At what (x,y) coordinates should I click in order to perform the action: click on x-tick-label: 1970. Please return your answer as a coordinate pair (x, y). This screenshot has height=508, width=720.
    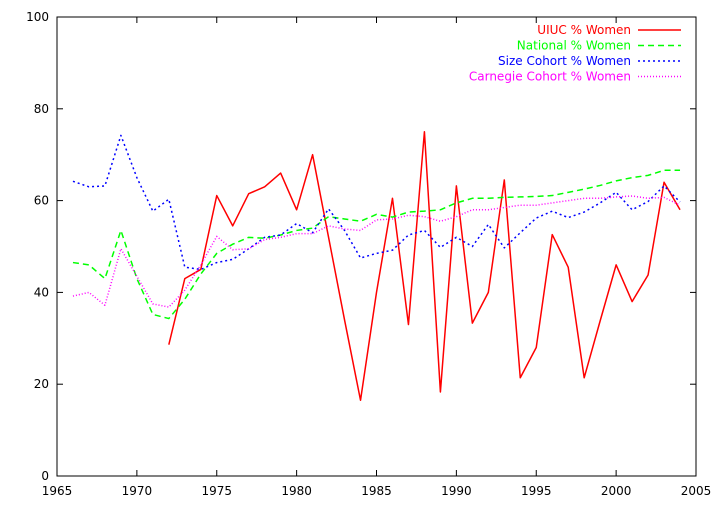
    Looking at the image, I should click on (137, 491).